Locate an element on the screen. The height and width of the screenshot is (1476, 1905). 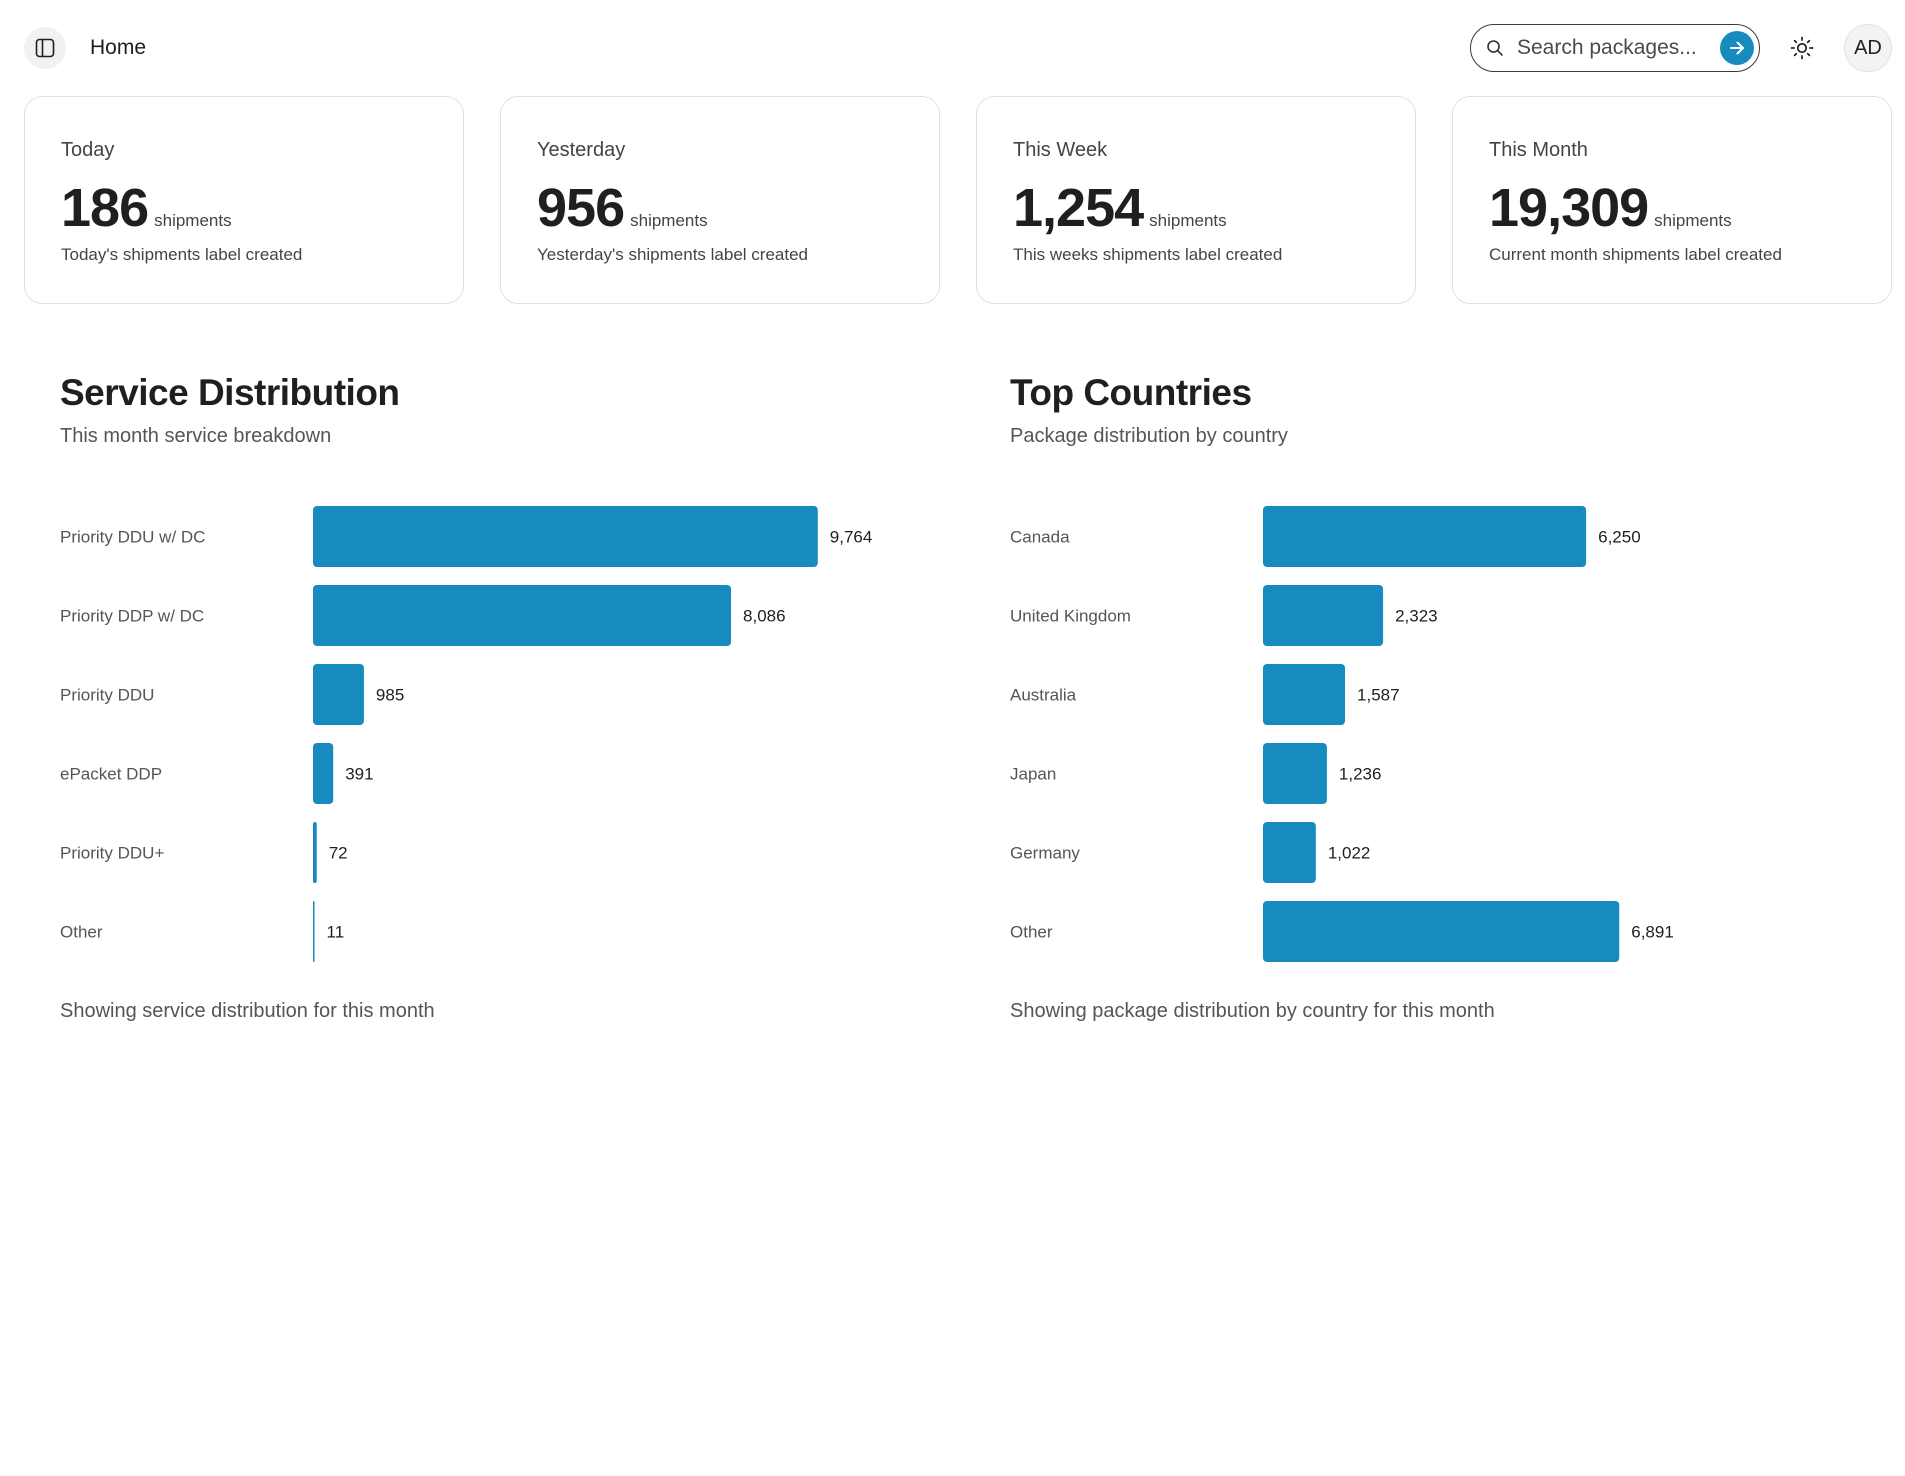
stat-label: This Week is located at coordinates (1060, 150).